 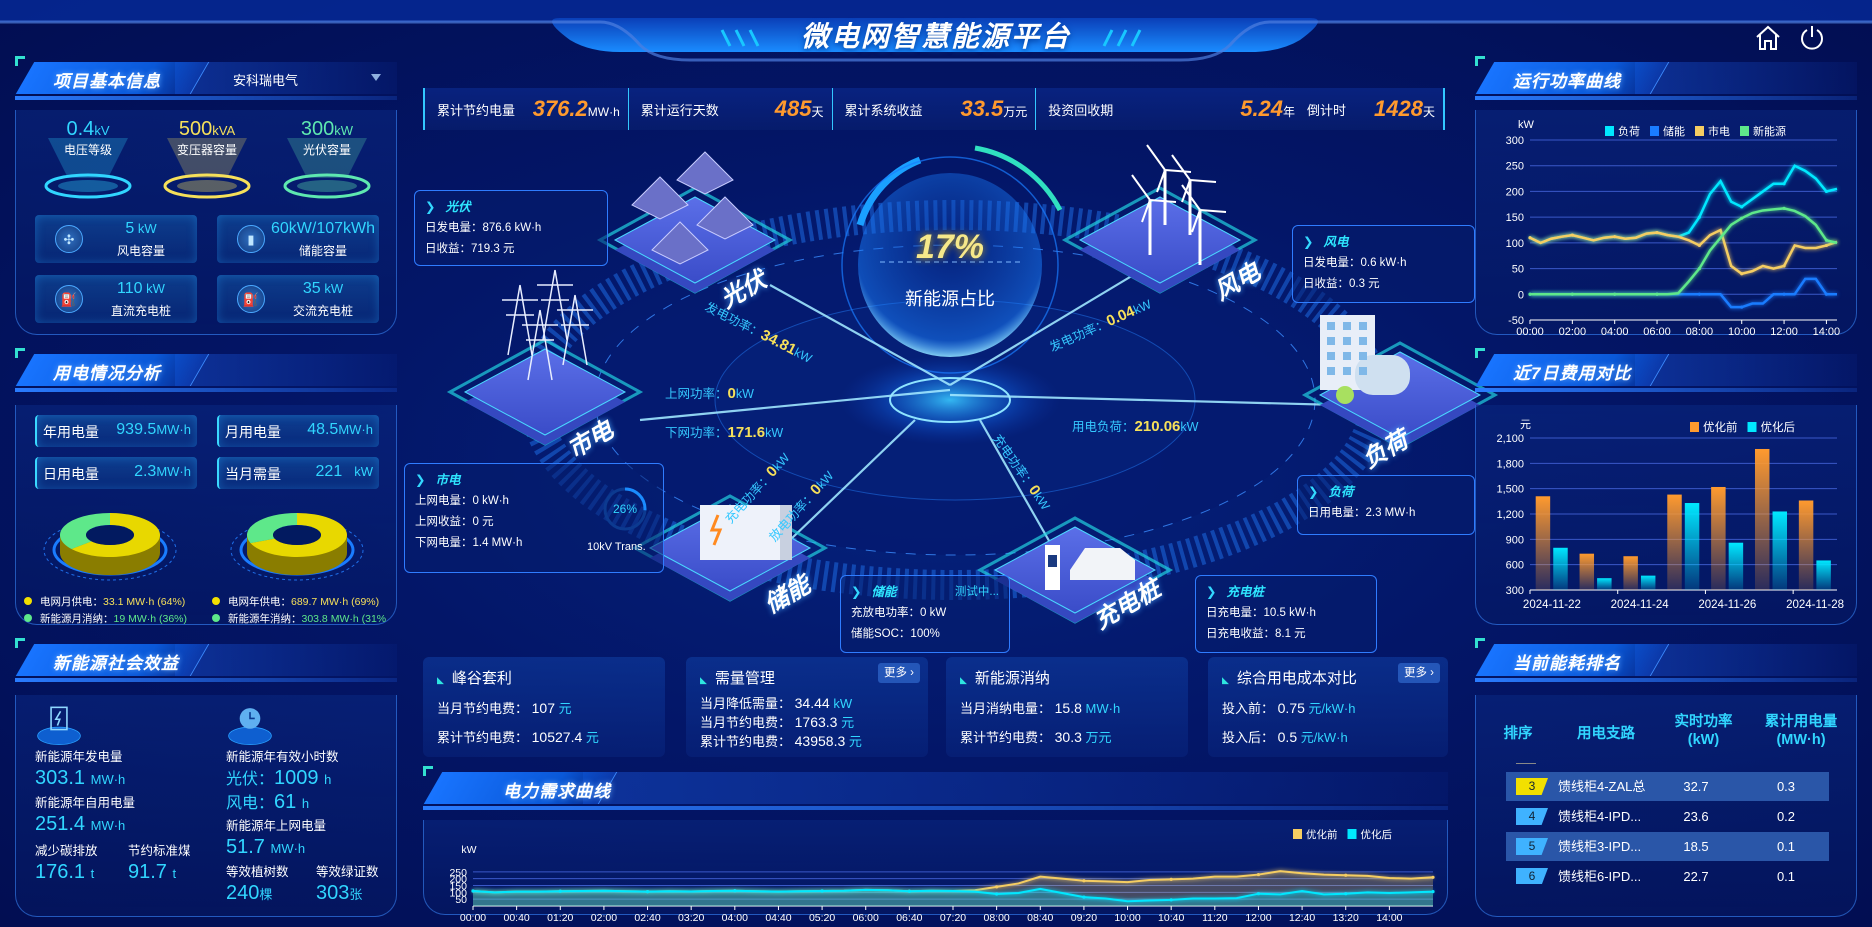 I want to click on node-grid, so click(x=545, y=357).